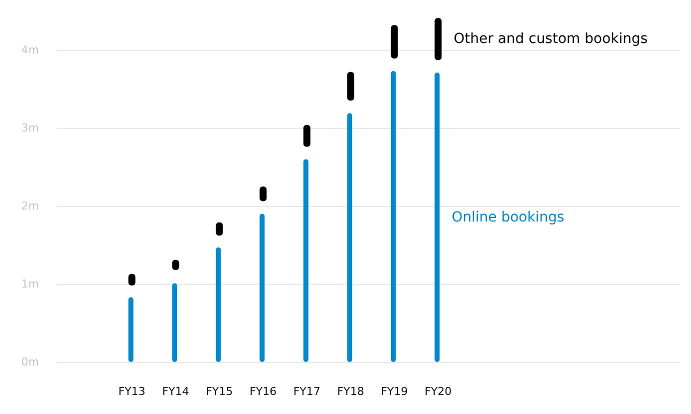 This screenshot has width=691, height=414. I want to click on x-tick-label: FY13, so click(132, 391).